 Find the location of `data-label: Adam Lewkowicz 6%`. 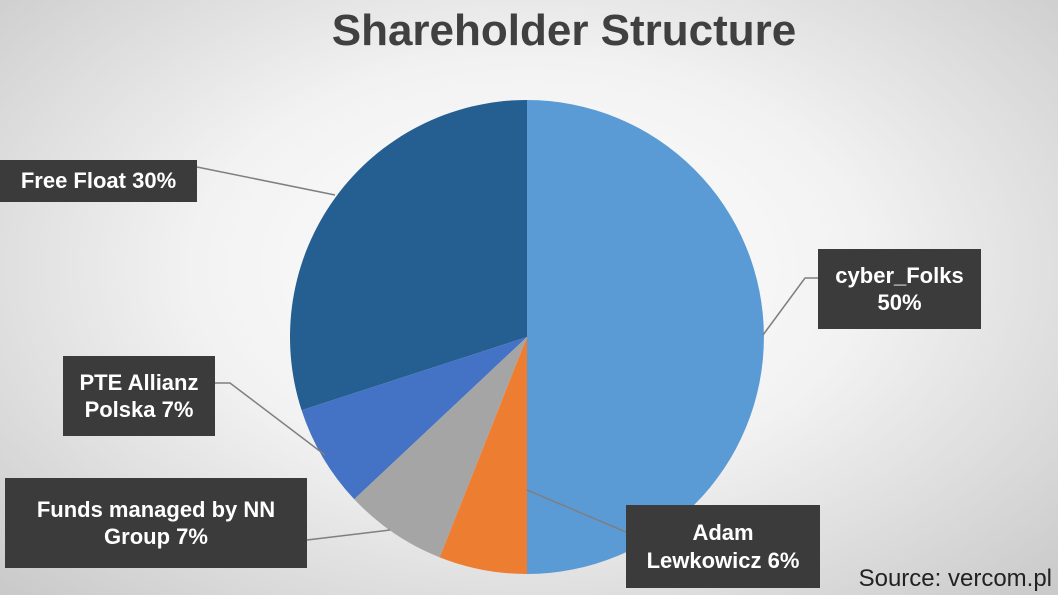

data-label: Adam Lewkowicz 6% is located at coordinates (723, 546).